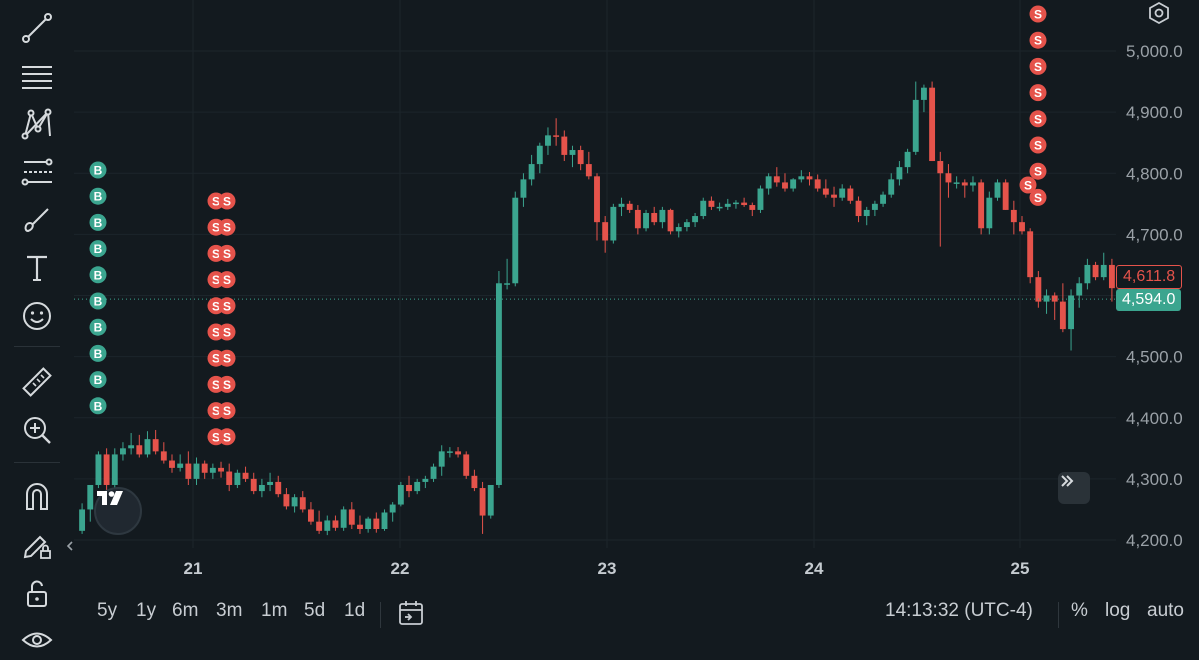 This screenshot has height=660, width=1199. I want to click on x-axis-tick-label: 23, so click(607, 568).